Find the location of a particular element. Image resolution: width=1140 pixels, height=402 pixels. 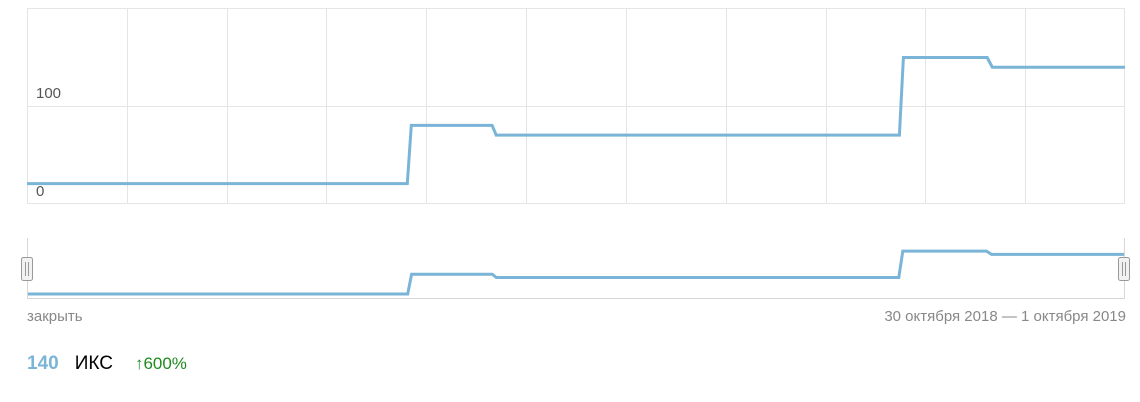

navigator-series-line is located at coordinates (576, 272).